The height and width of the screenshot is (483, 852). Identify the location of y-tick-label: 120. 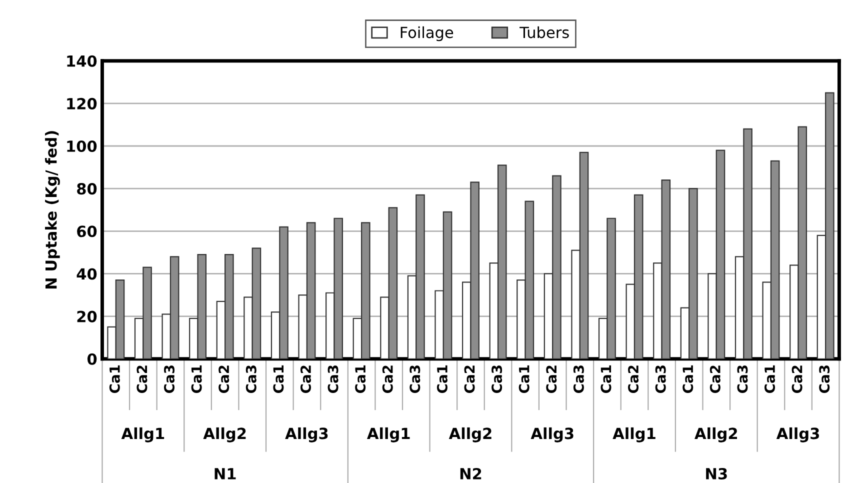
(82, 104).